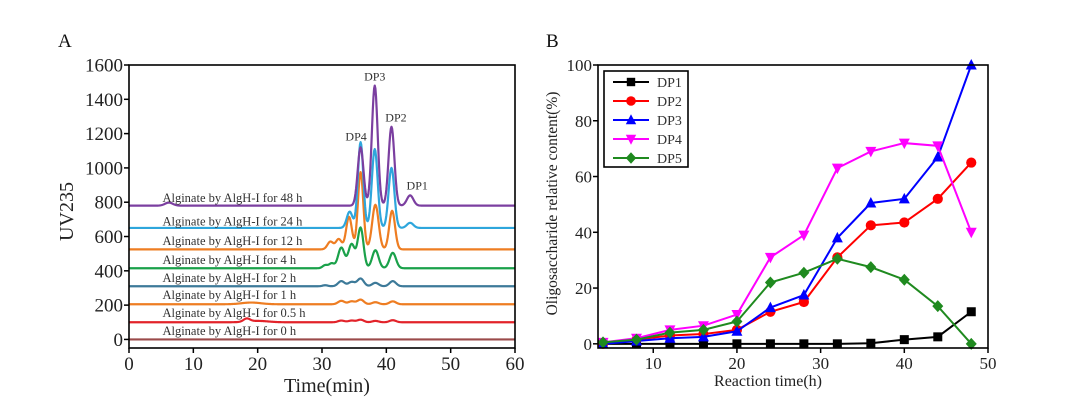 The image size is (1078, 418). I want to click on legend-label: DP3, so click(669, 121).